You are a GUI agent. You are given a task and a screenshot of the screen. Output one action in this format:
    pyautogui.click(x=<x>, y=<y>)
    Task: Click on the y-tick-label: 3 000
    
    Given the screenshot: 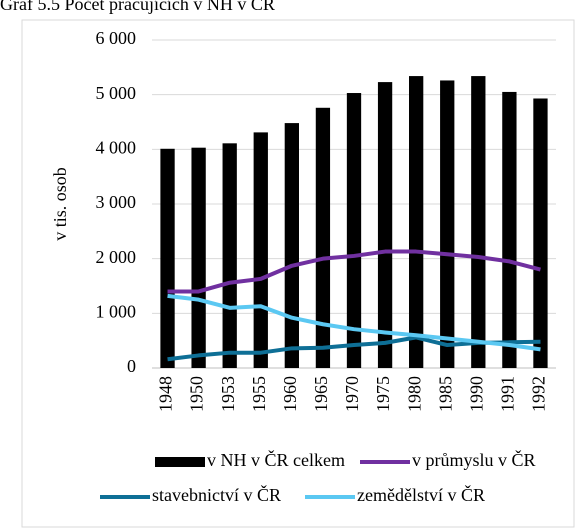 What is the action you would take?
    pyautogui.click(x=116, y=202)
    